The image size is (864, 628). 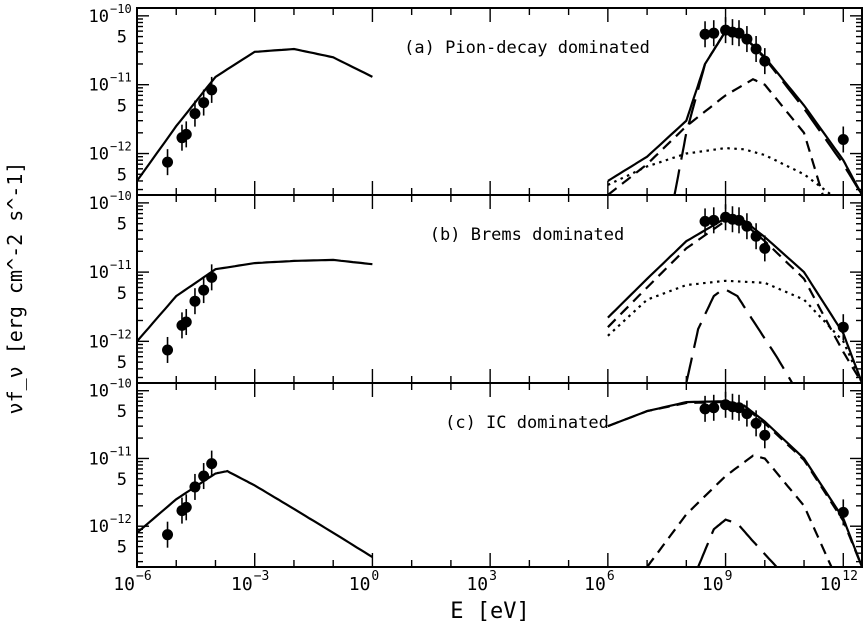 I want to click on x-tick-label: 10 0, so click(x=364, y=582).